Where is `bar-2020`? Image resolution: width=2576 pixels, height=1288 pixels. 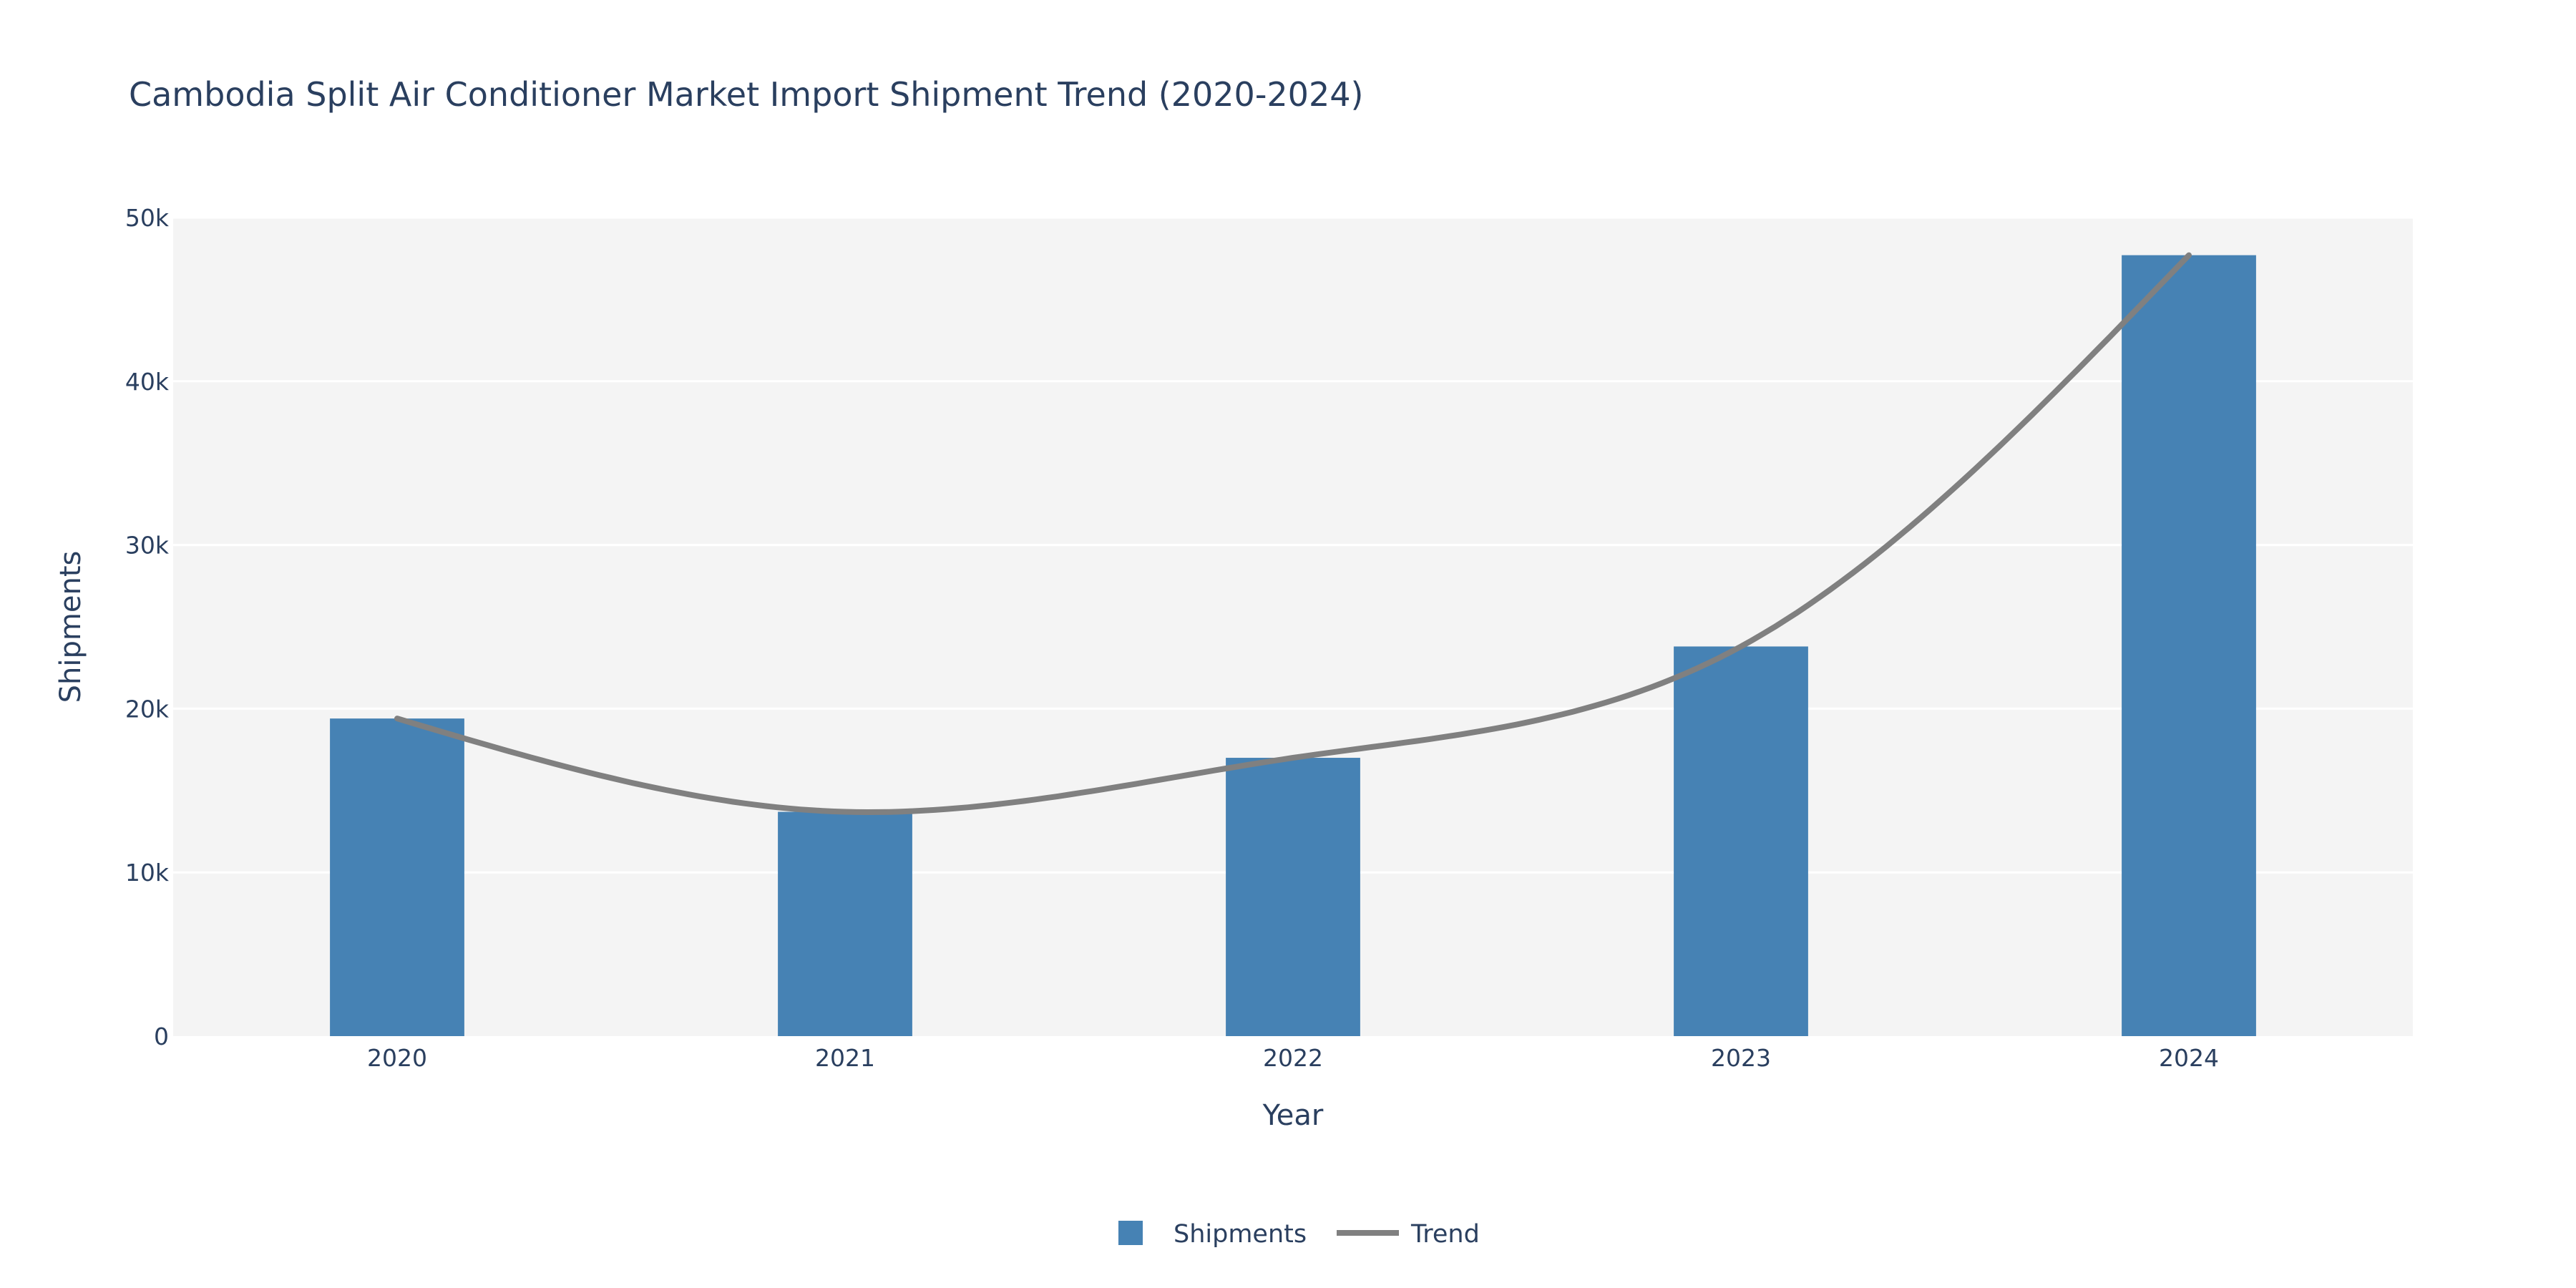
bar-2020 is located at coordinates (397, 877).